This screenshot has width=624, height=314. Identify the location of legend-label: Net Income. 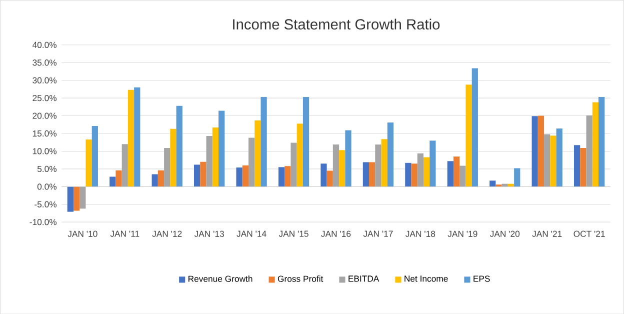
(426, 279).